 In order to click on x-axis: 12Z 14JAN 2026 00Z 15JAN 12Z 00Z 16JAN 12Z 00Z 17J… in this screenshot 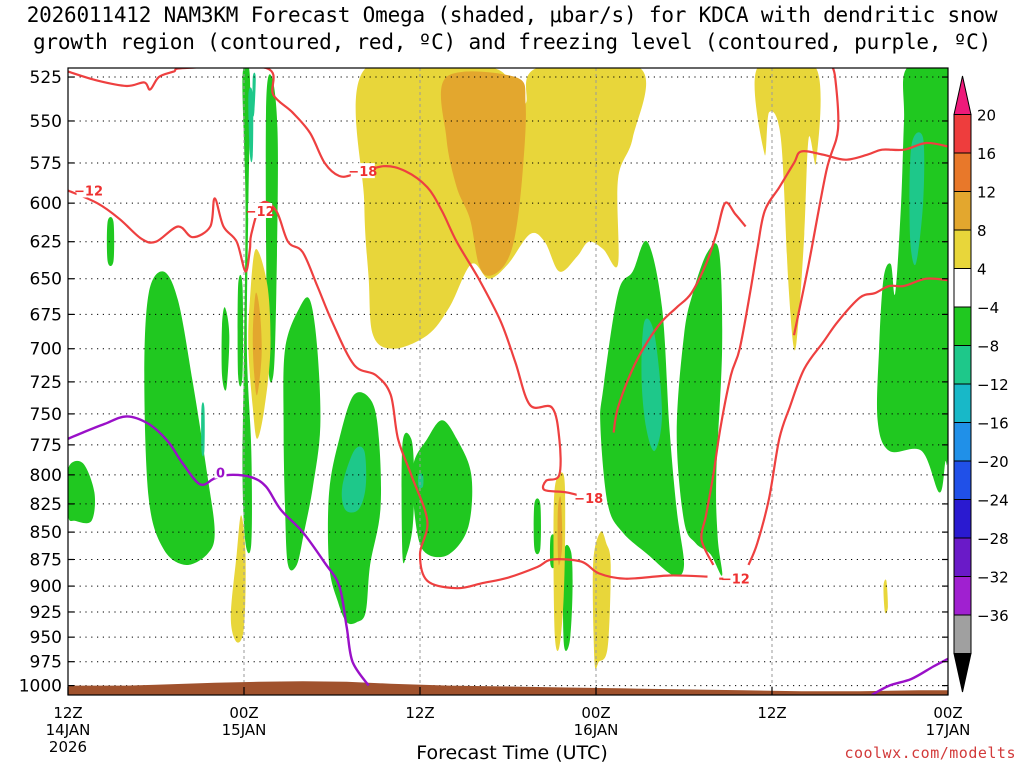, I will do `click(508, 721)`.